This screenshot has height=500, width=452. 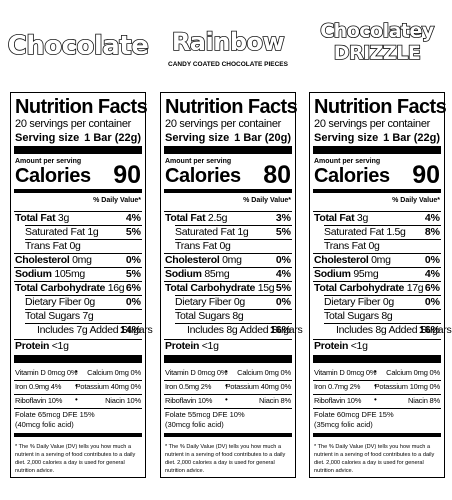 I want to click on nutrient-amount: 17g, so click(x=415, y=288).